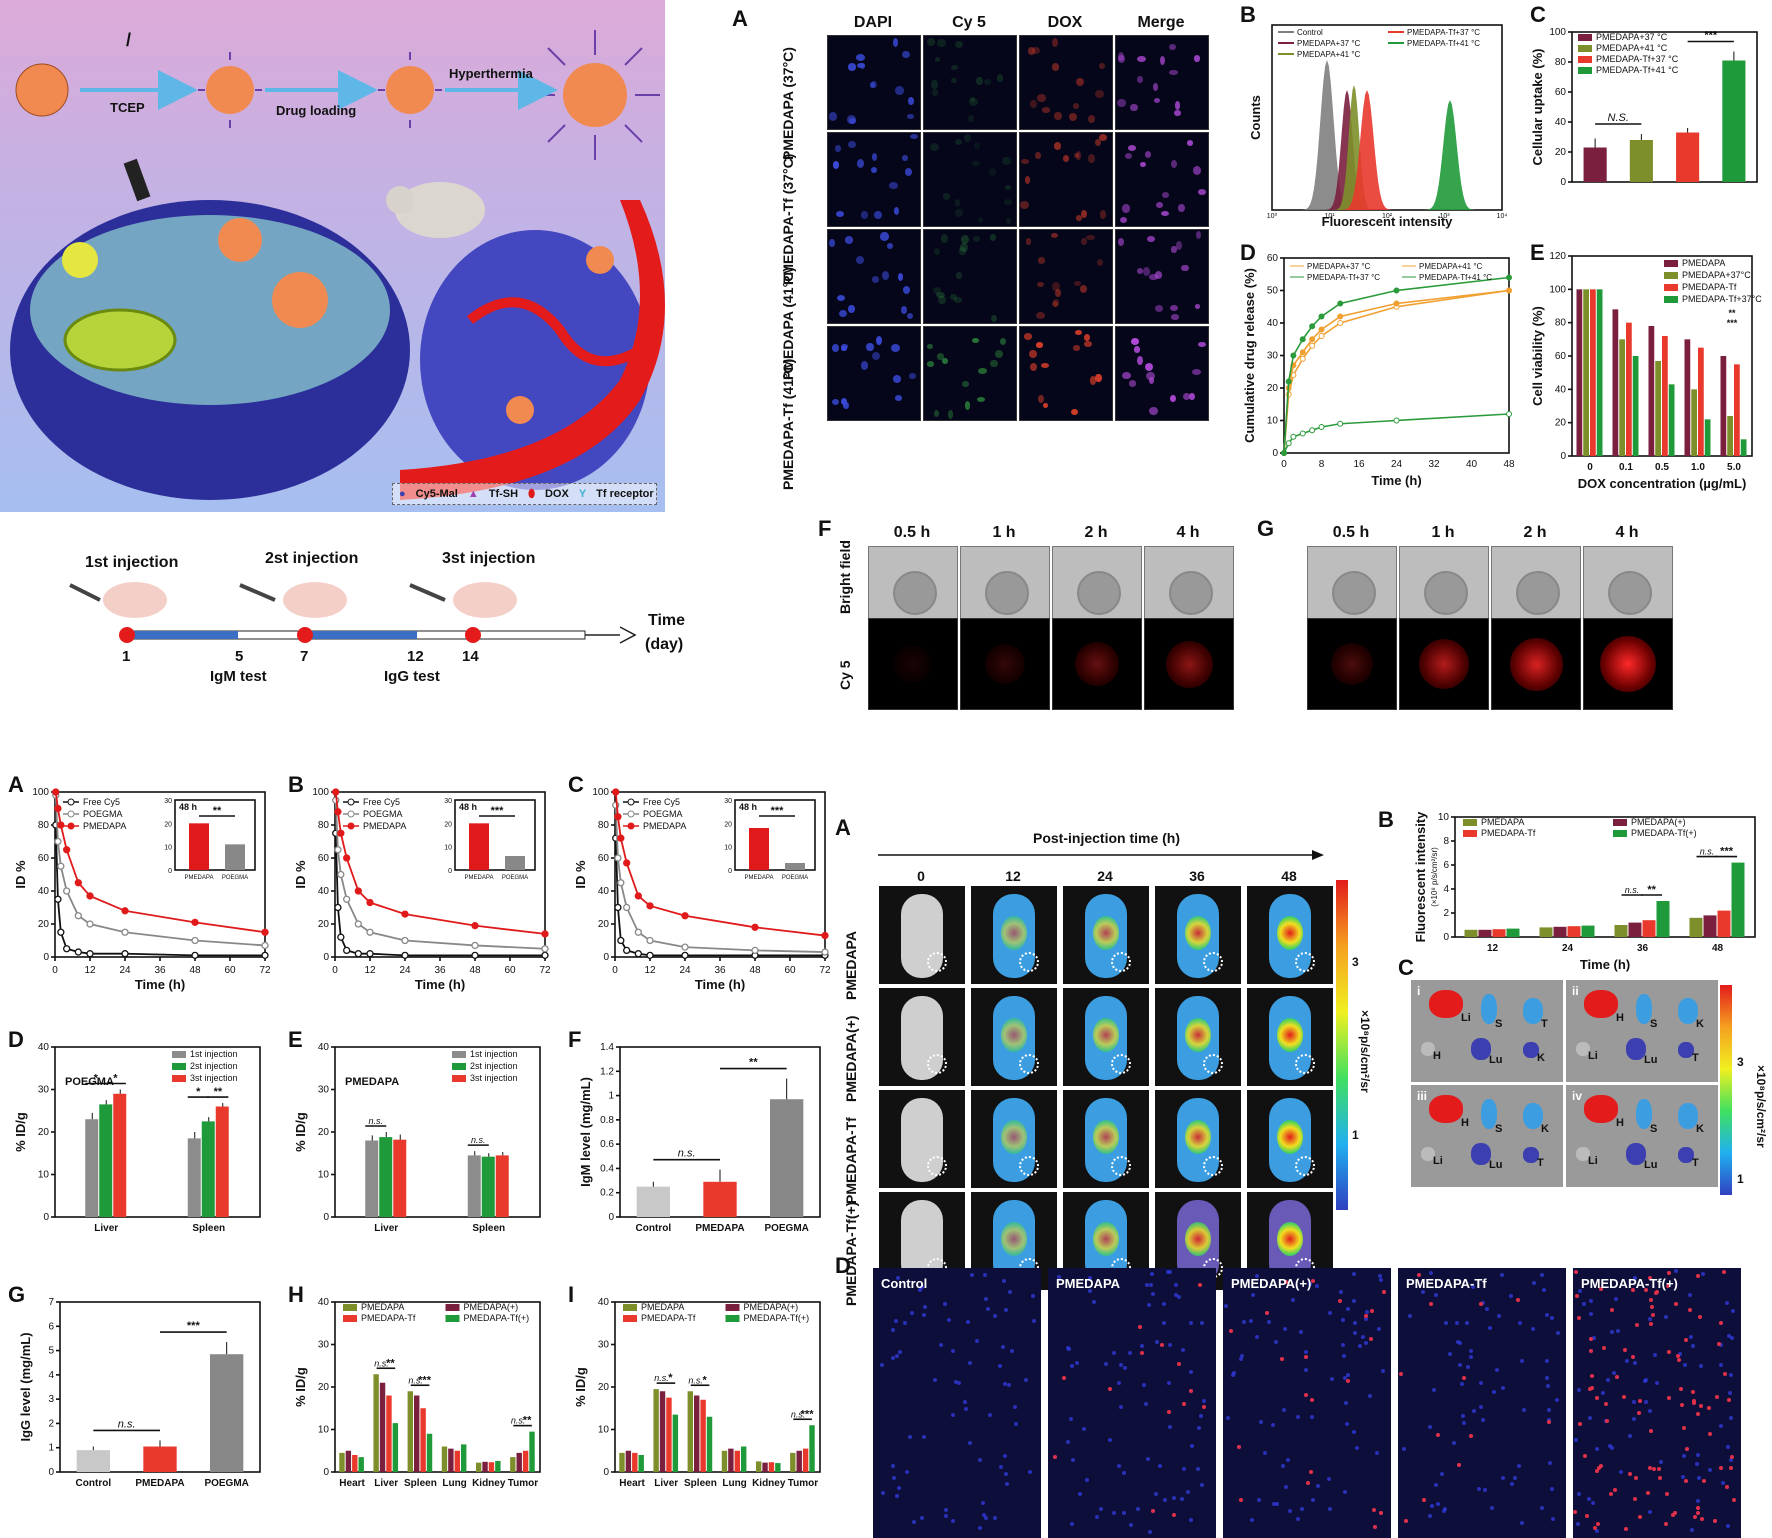 The width and height of the screenshot is (1772, 1538). Describe the element at coordinates (494, 1066) in the screenshot. I see `fig2-E-legend-label: 2st injection` at that location.